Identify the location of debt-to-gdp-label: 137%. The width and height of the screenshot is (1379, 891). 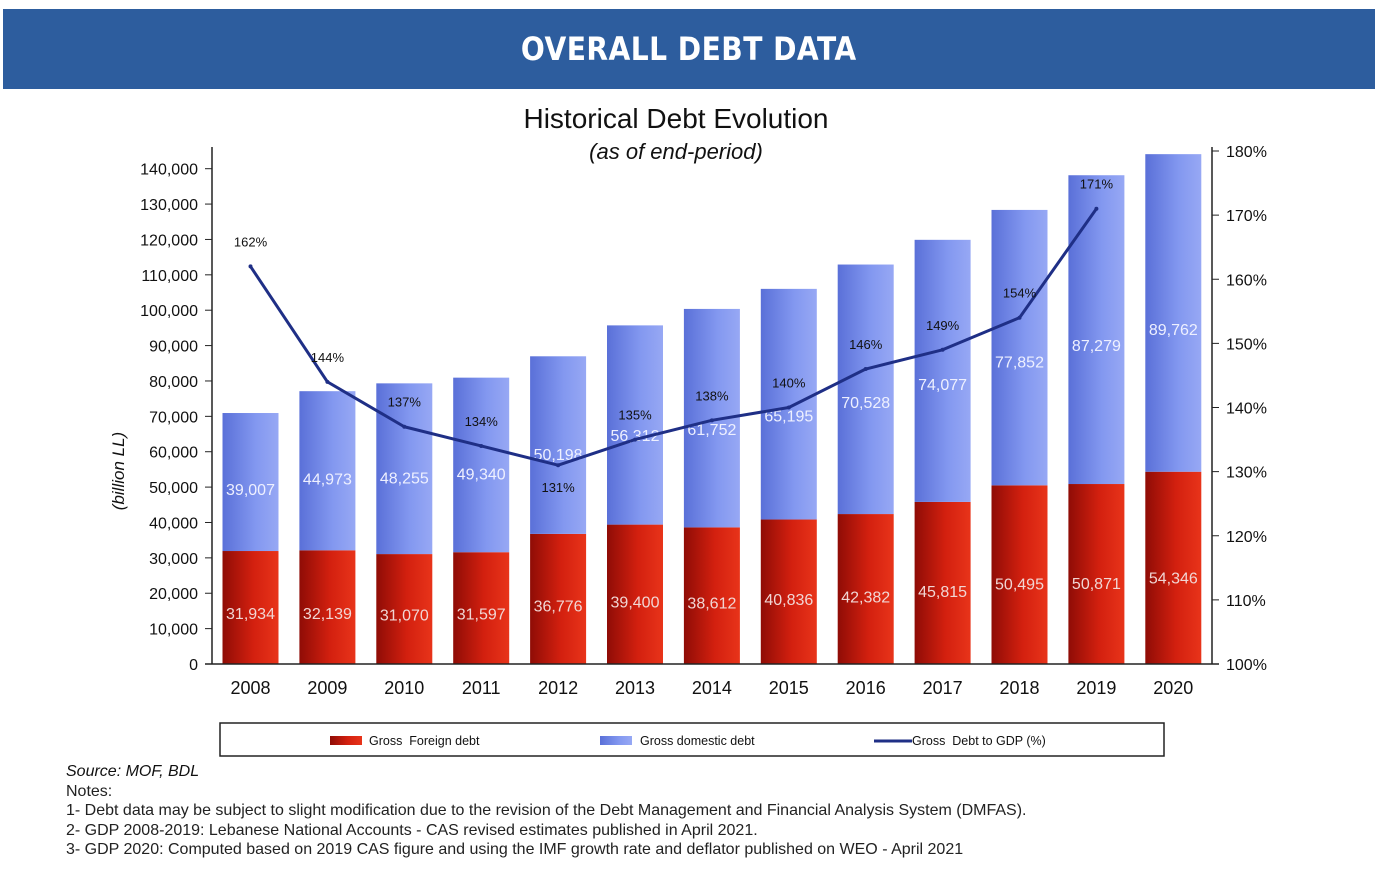
(405, 402).